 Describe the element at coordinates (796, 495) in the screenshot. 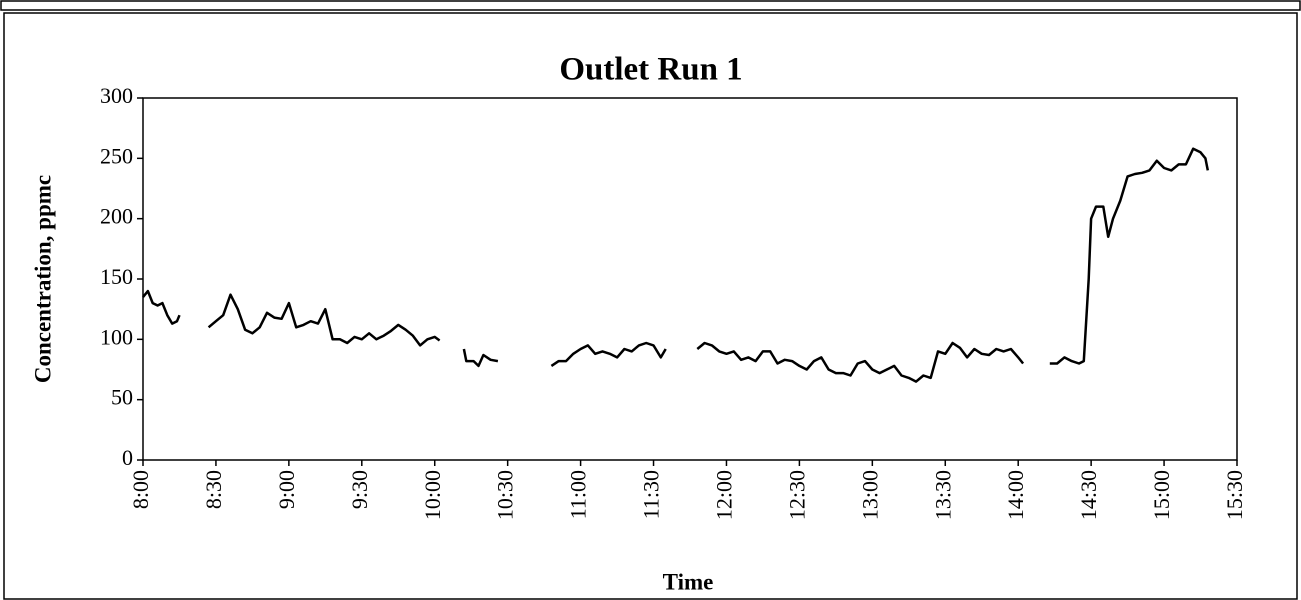

I see `x-tick-label: 12:30` at that location.